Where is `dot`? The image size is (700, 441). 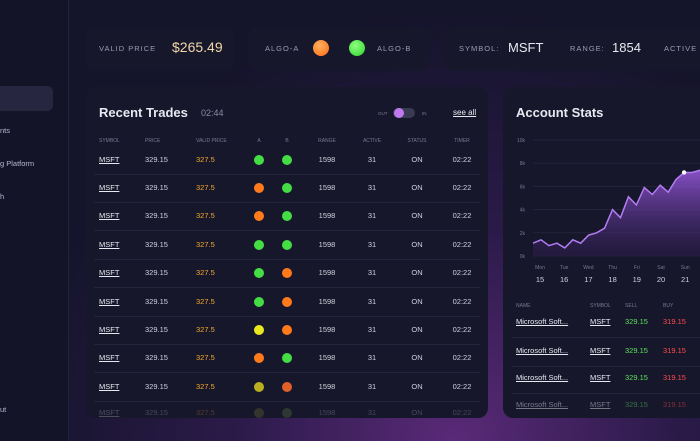 dot is located at coordinates (357, 48).